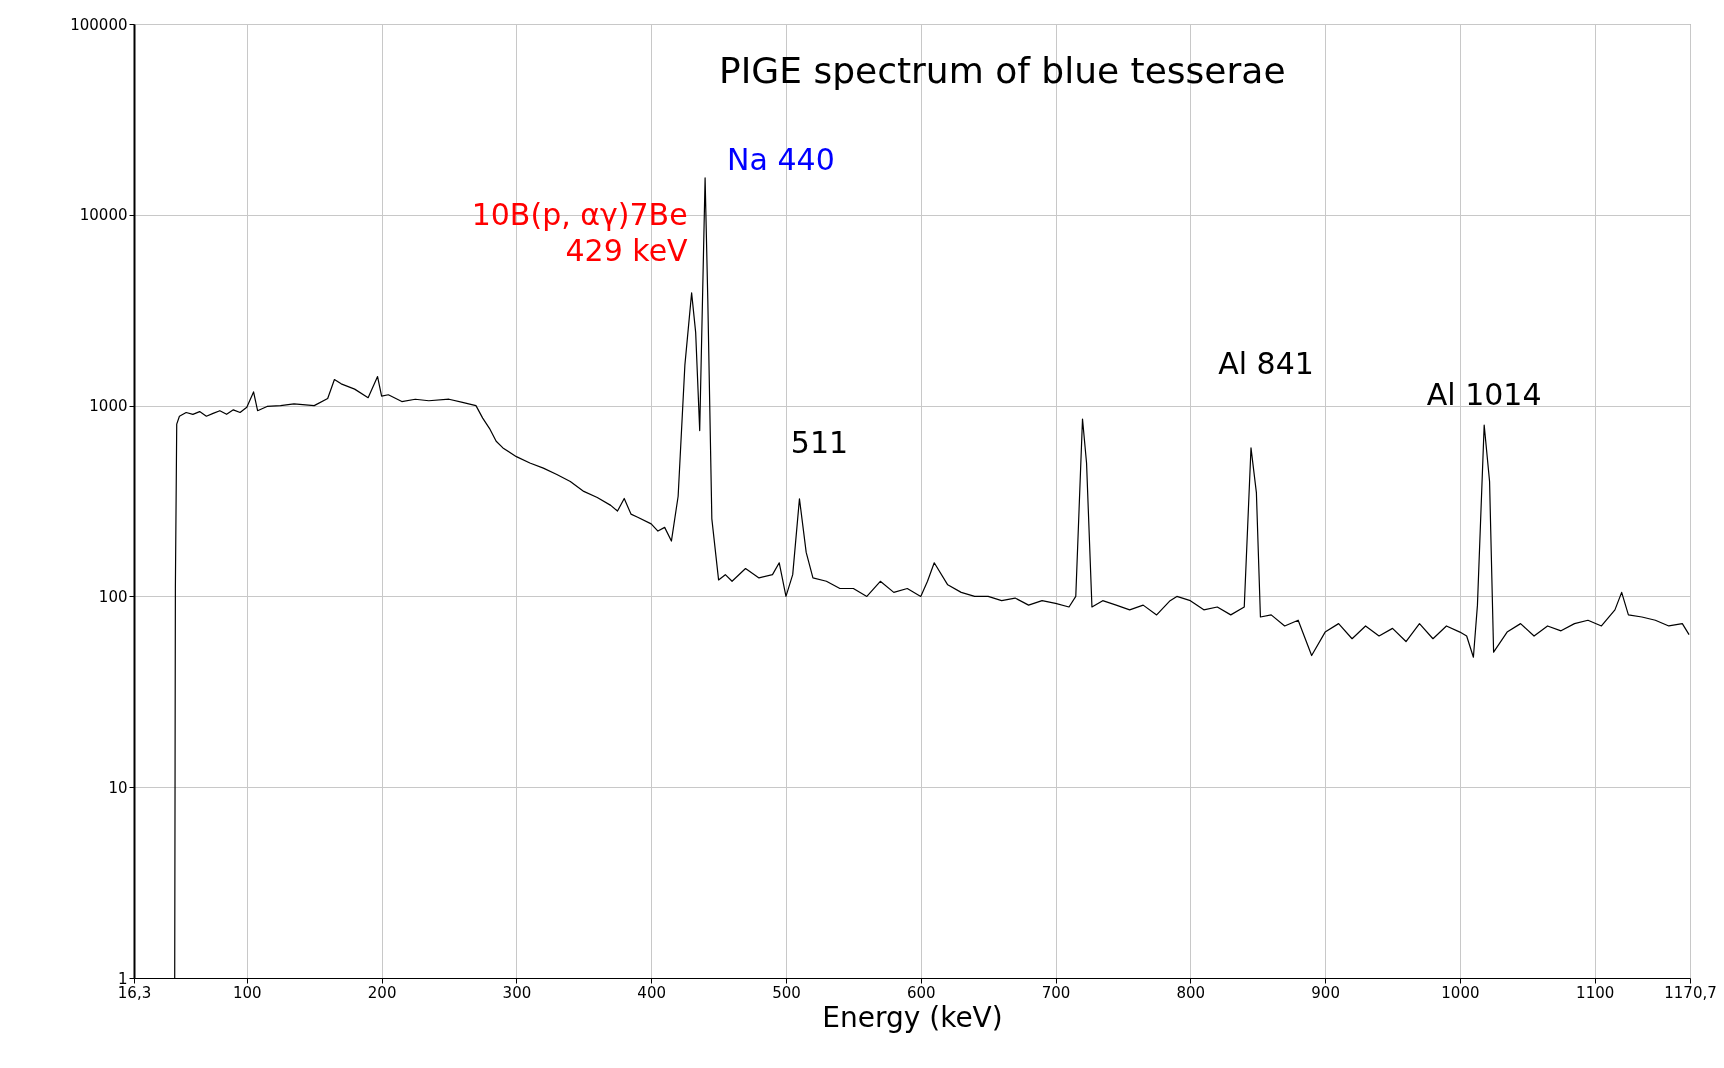 The image size is (1724, 1068). I want to click on y-tick-label: 10000, so click(103, 215).